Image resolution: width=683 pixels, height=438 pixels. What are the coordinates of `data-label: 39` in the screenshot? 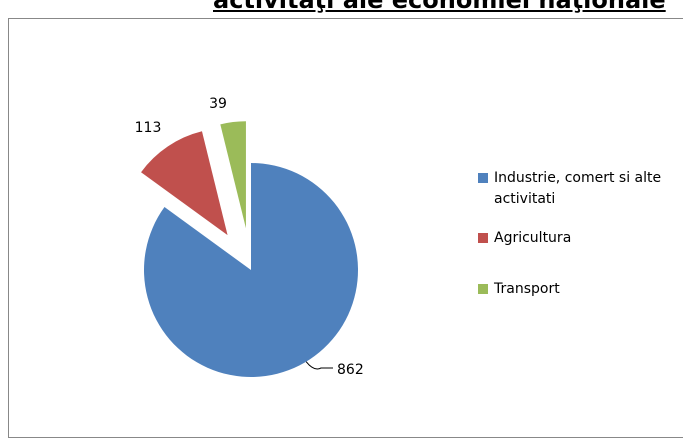 It's located at (218, 104).